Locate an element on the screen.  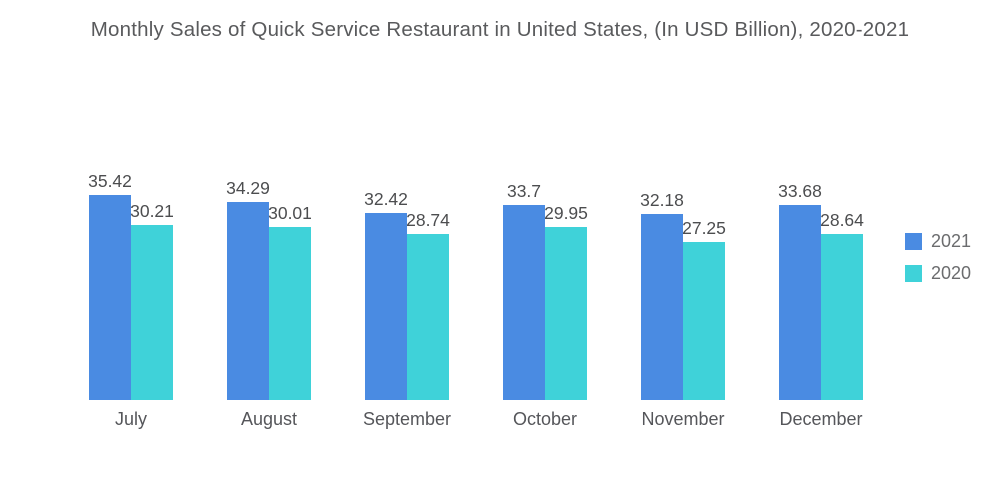
bar-2020-july: 30.21 is located at coordinates (152, 300).